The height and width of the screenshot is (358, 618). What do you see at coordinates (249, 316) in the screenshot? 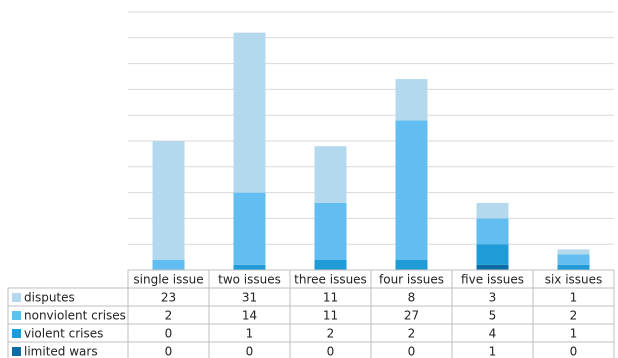
I see `table-value: 14` at bounding box center [249, 316].